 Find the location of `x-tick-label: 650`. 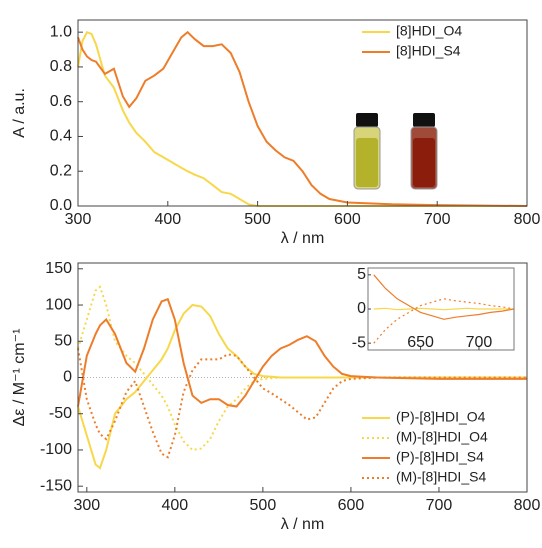

x-tick-label: 650 is located at coordinates (420, 342).